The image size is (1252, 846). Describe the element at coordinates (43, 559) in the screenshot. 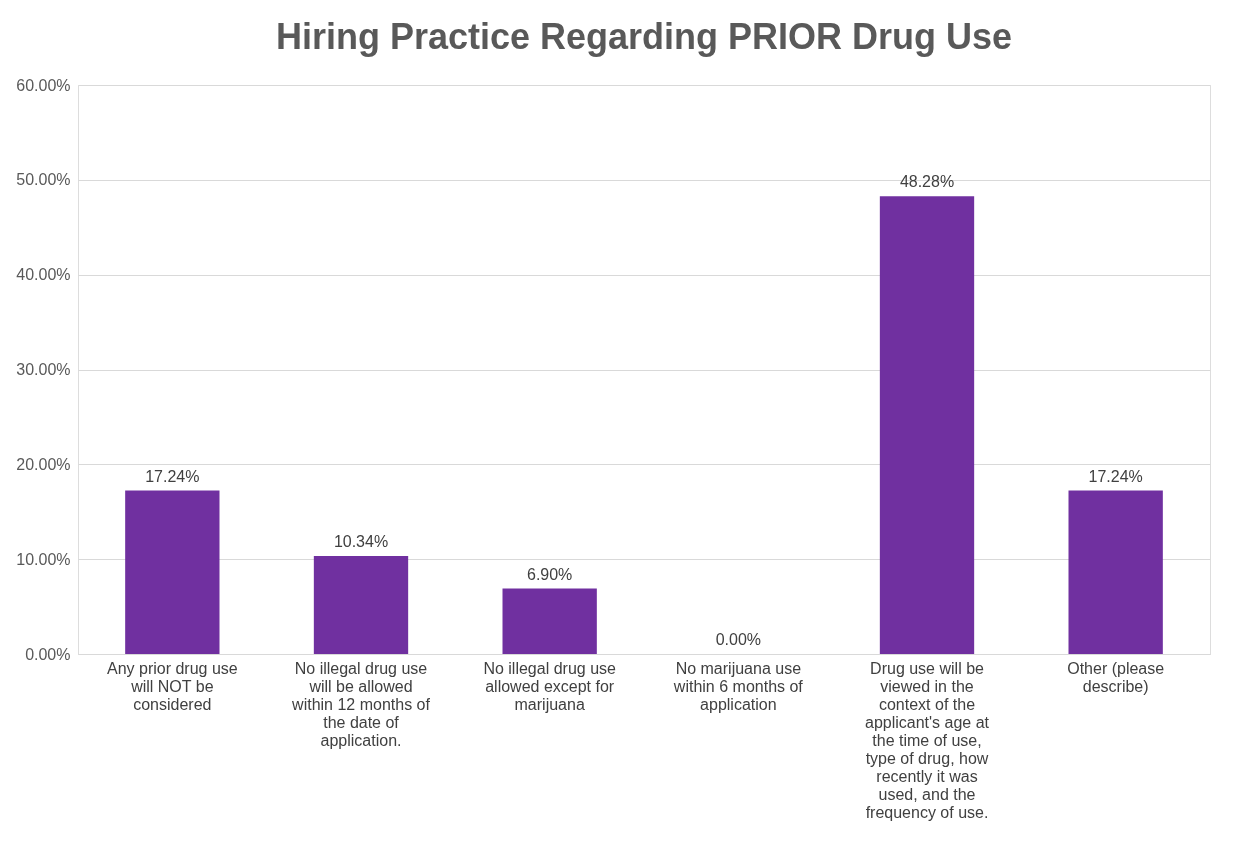

I see `y-tick-label: 10.00%` at that location.